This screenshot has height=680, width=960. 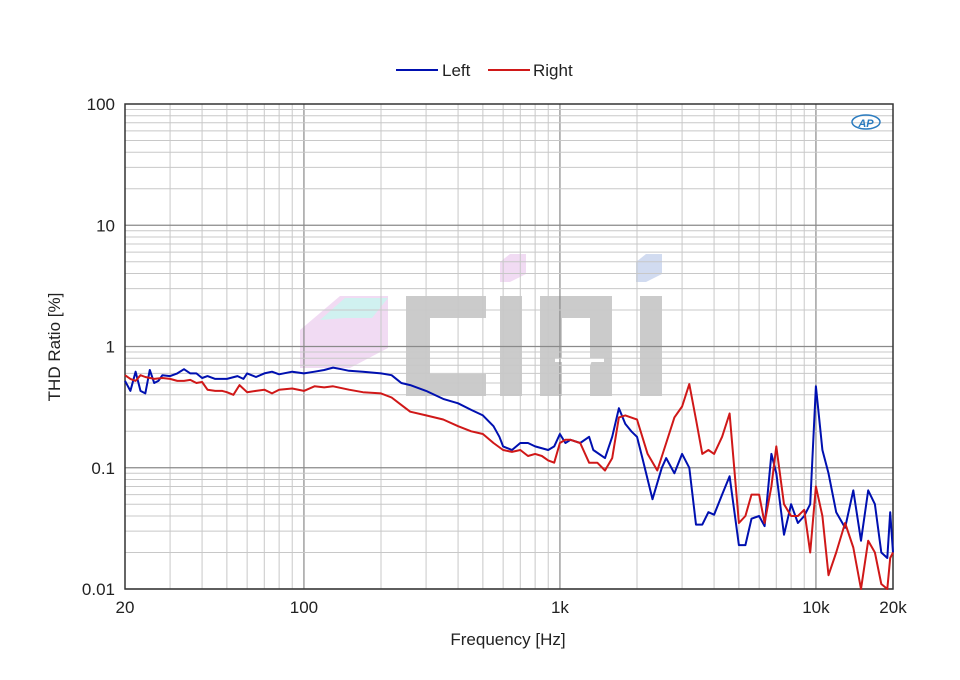 What do you see at coordinates (456, 70) in the screenshot?
I see `legend-label-left: Left` at bounding box center [456, 70].